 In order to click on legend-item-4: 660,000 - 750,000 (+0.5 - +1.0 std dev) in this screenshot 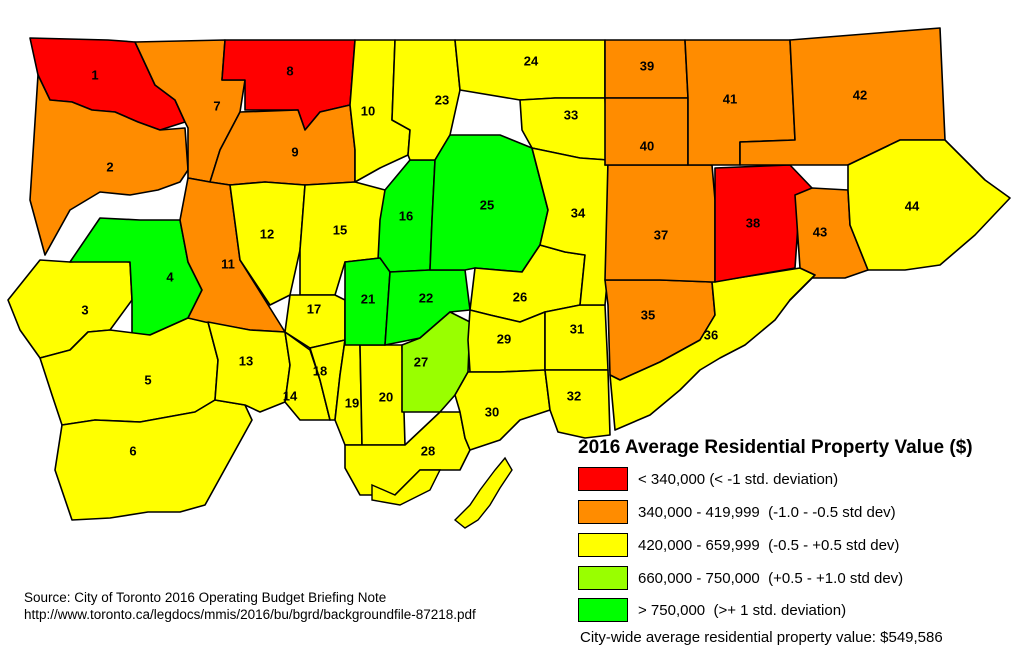, I will do `click(740, 578)`.